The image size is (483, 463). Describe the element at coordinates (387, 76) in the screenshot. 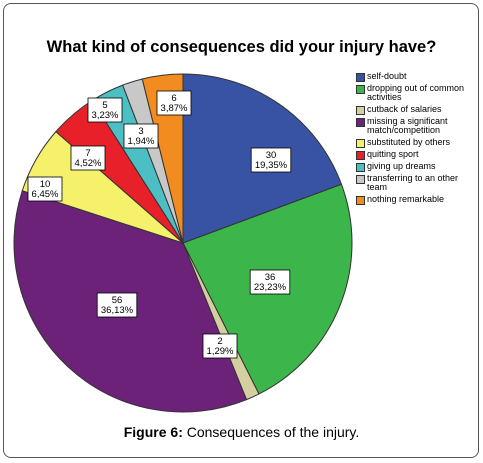

I see `legend-label: self-doubt` at that location.